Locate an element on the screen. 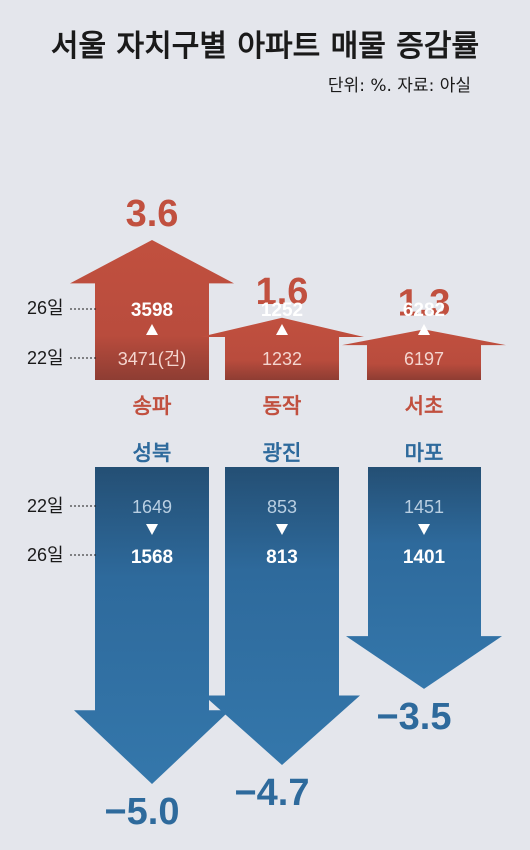  listings-22-value: 853 is located at coordinates (282, 507).